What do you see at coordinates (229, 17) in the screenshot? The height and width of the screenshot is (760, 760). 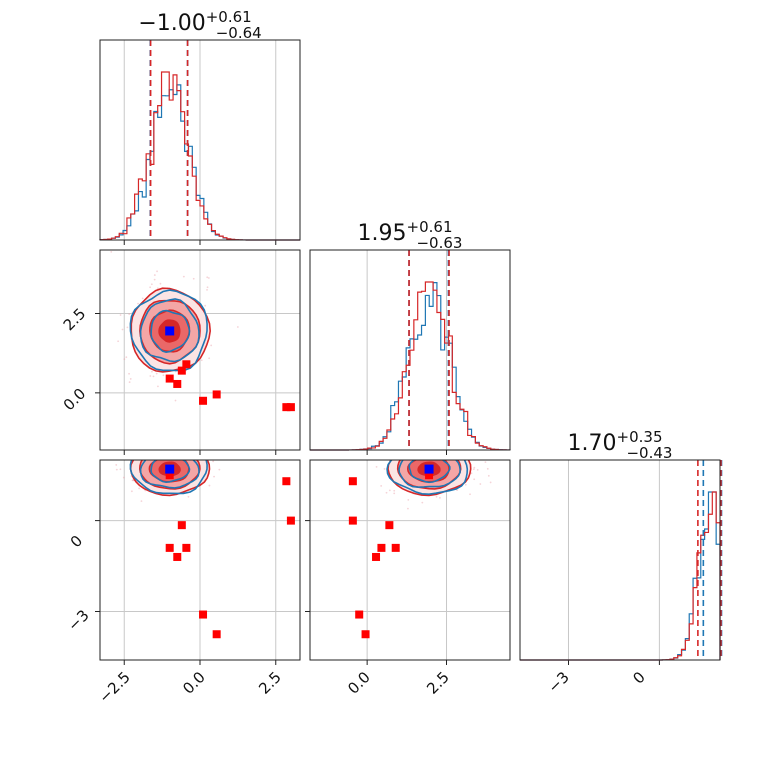 I see `param-1-title-upper: +0.61` at bounding box center [229, 17].